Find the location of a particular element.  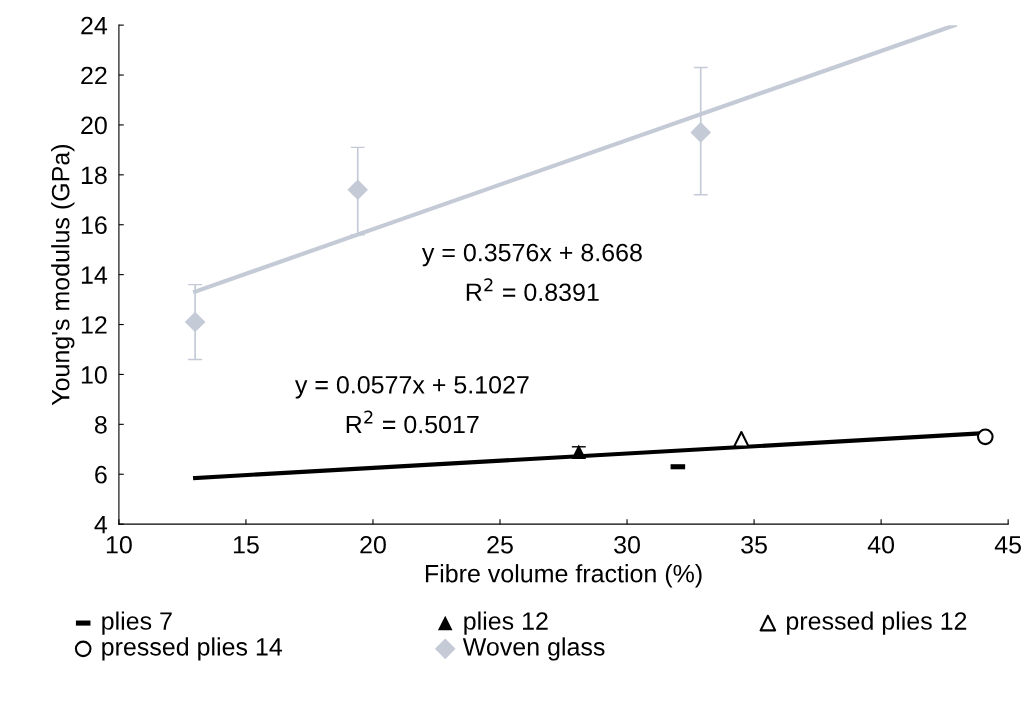

annotation: y = 0.0577x + 5.1027 is located at coordinates (411, 387).